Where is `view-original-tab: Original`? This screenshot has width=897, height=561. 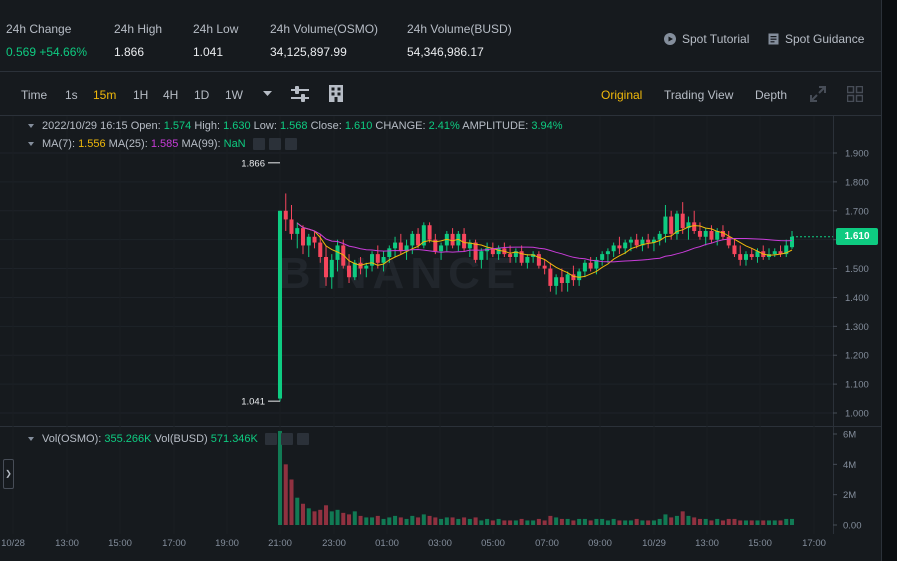 view-original-tab: Original is located at coordinates (622, 95).